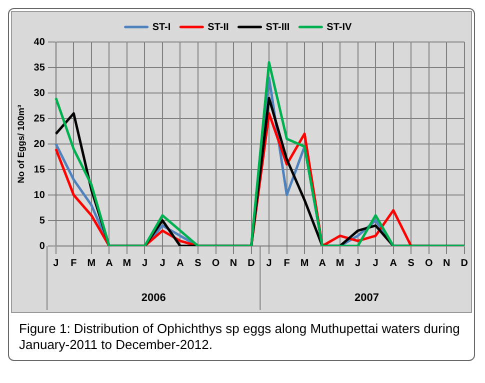 This screenshot has height=383, width=485. I want to click on y-tick-label: 10, so click(40, 195).